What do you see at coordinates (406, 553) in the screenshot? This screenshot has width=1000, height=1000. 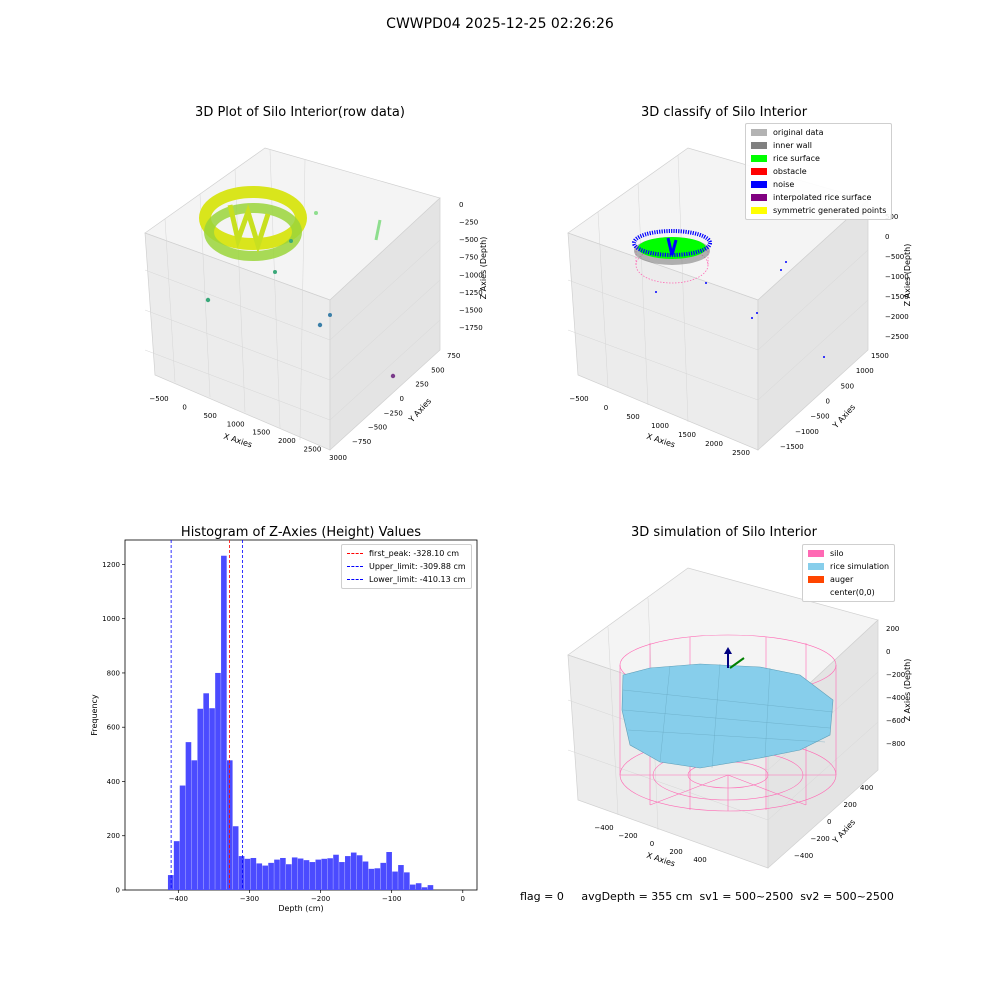 I see `histogram-legend-item: first_peak: -328.10 cm` at bounding box center [406, 553].